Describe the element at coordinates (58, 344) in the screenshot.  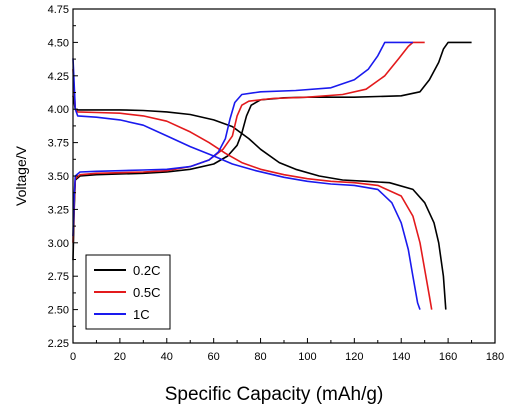
I see `y-tick-label: 2.25` at that location.